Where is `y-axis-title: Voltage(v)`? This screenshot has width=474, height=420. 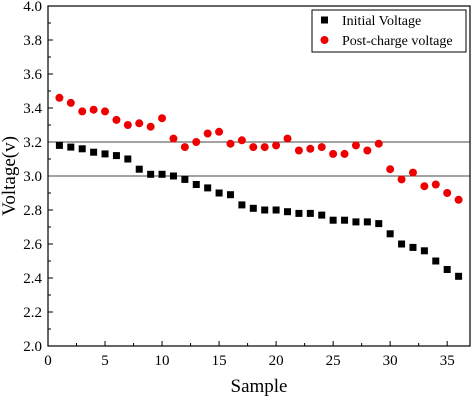
y-axis-title: Voltage(v) is located at coordinates (10, 176).